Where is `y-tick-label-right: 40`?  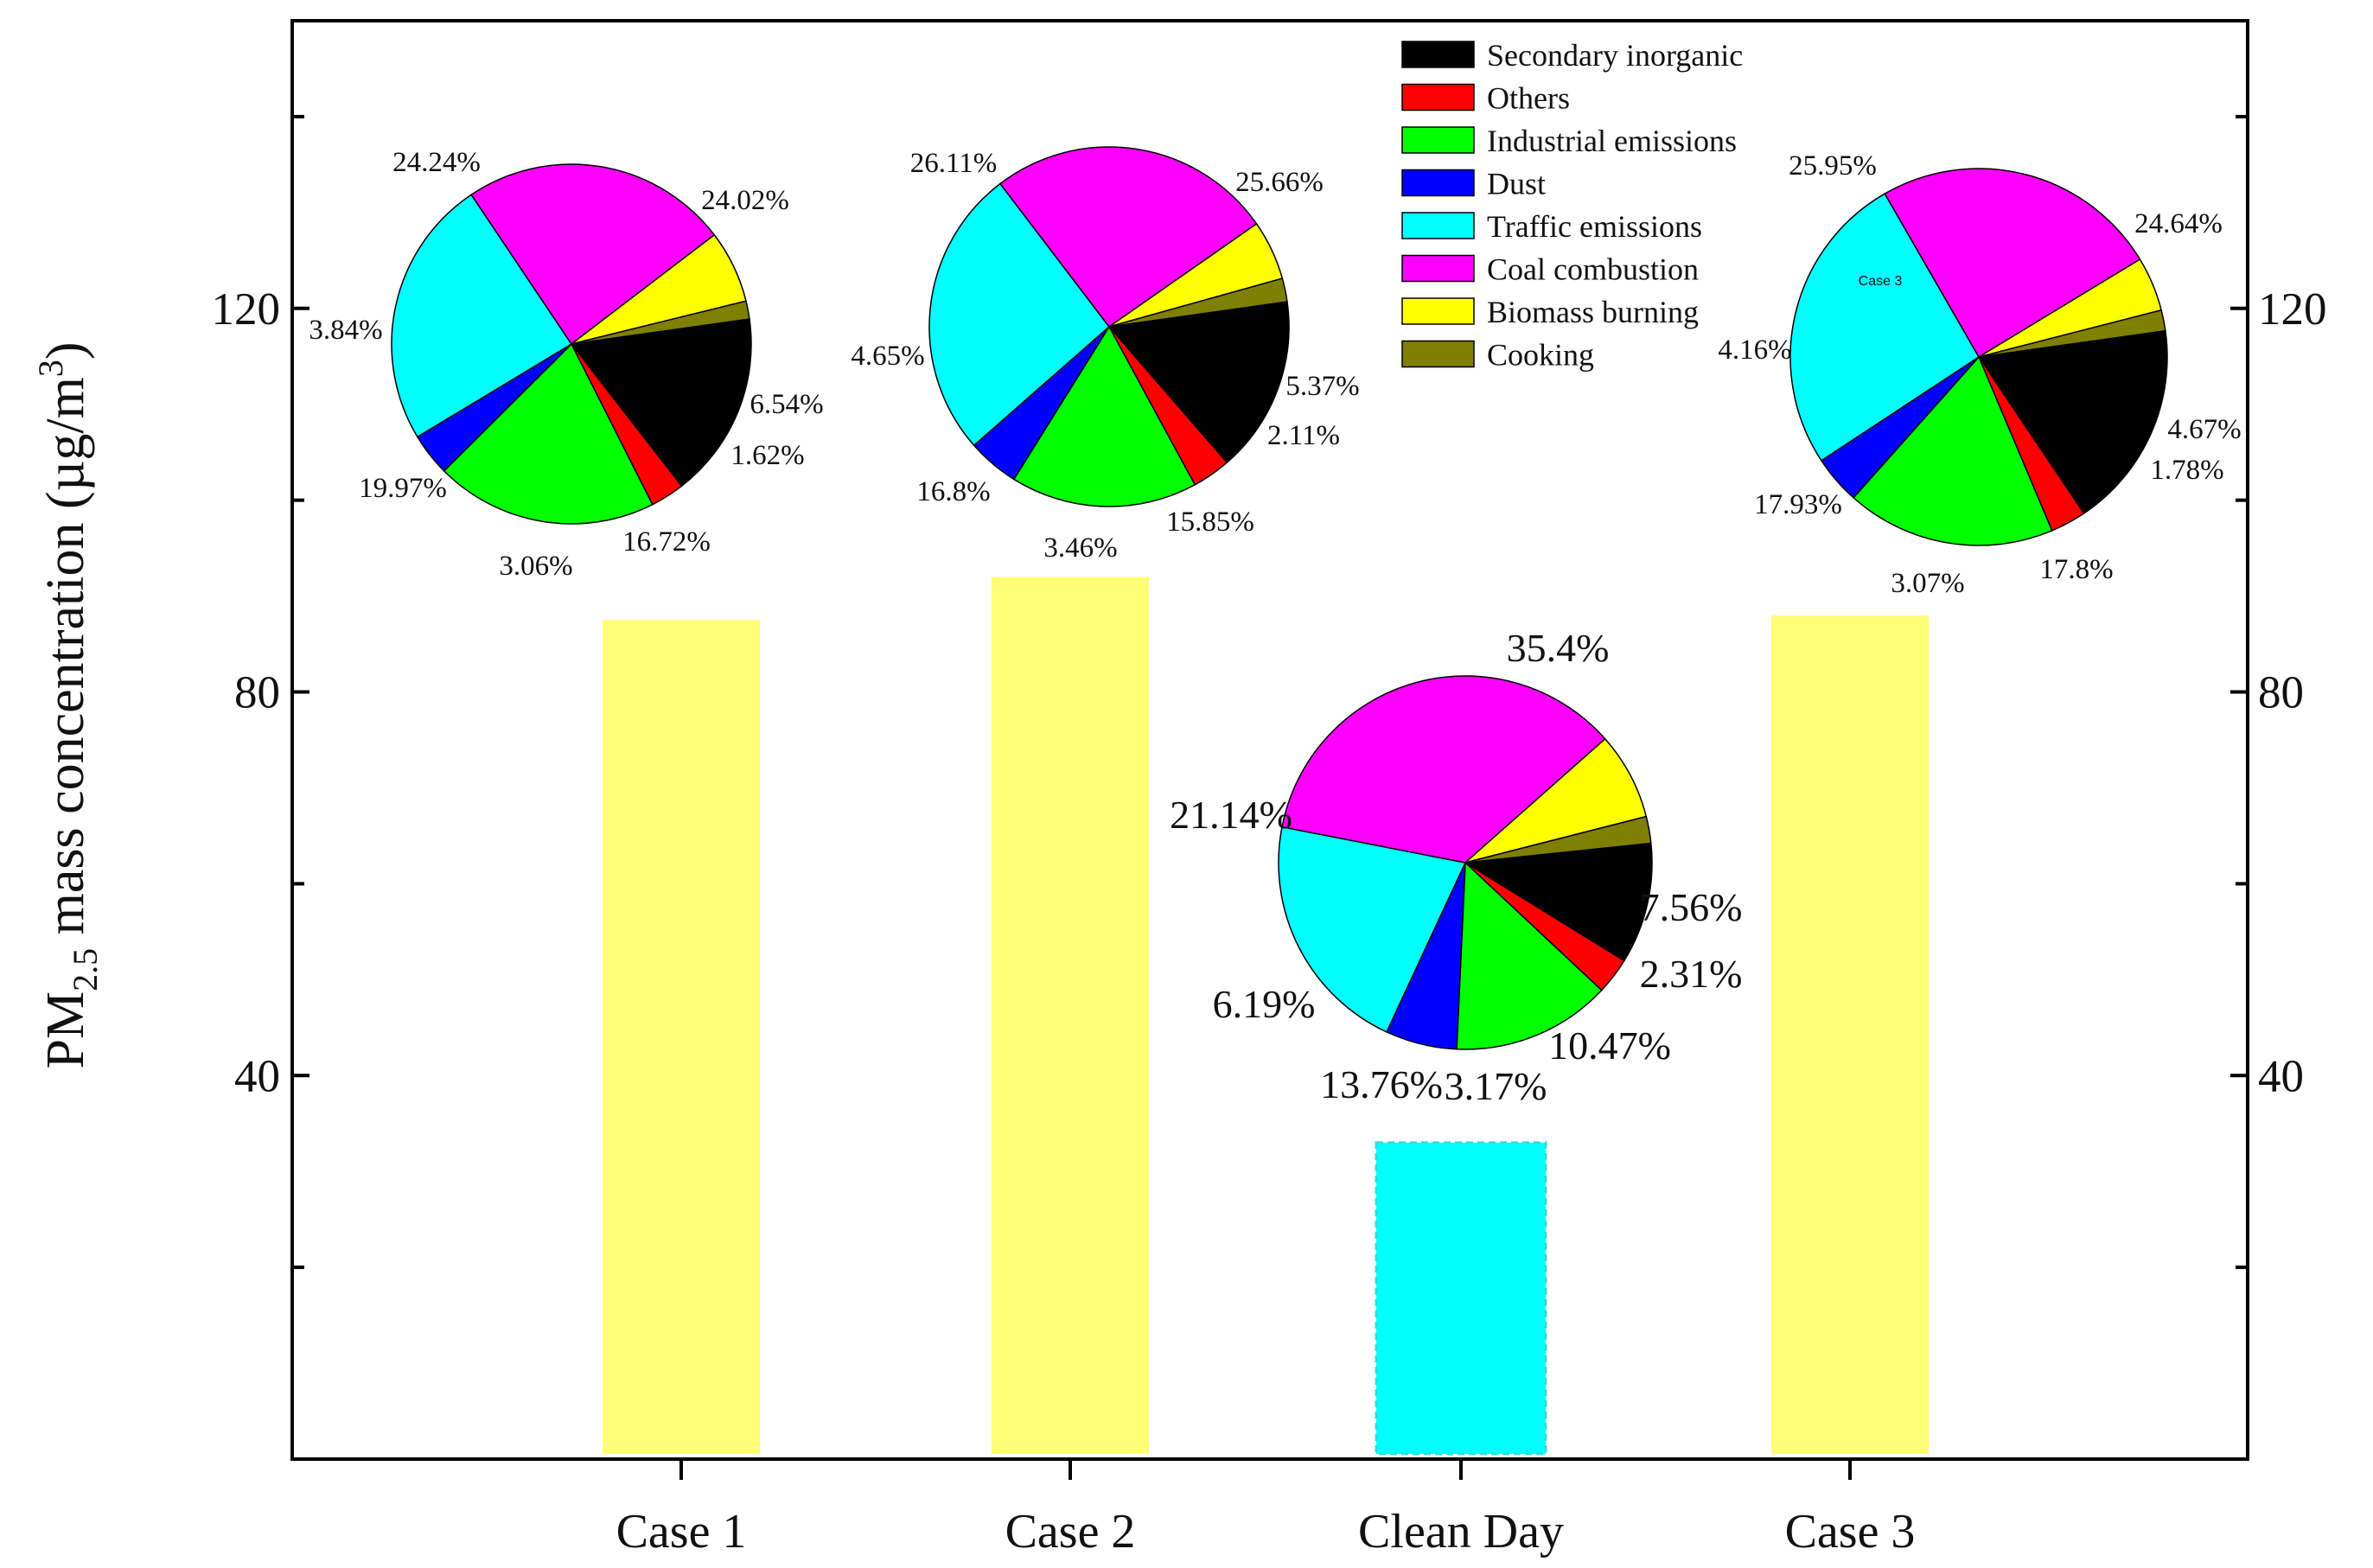
y-tick-label-right: 40 is located at coordinates (2281, 1076).